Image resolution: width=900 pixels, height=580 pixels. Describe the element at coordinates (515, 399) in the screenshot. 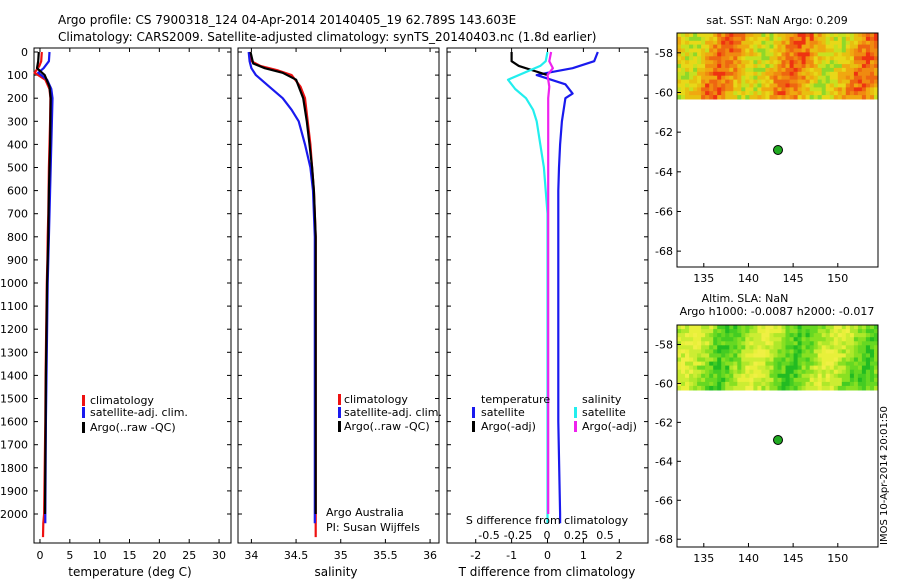

I see `legend-head-temperature: temperature` at that location.